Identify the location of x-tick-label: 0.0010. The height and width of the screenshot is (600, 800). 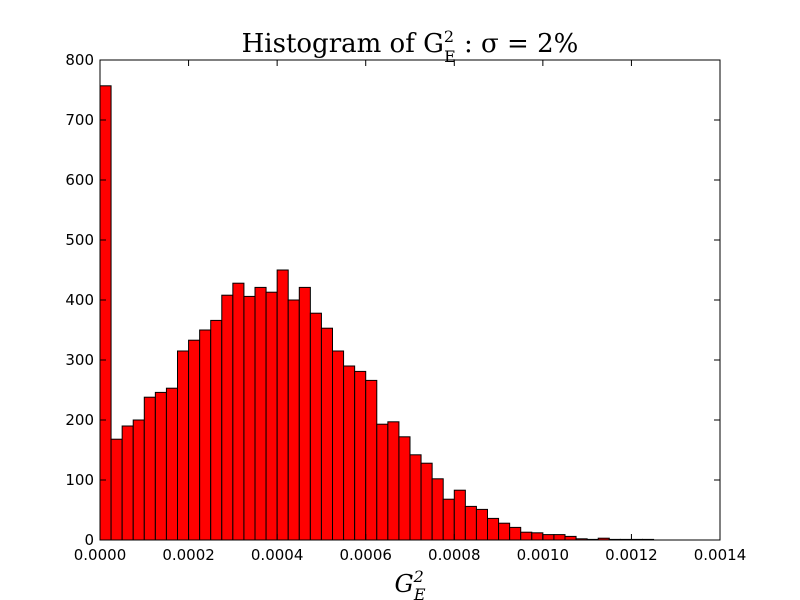
(543, 555).